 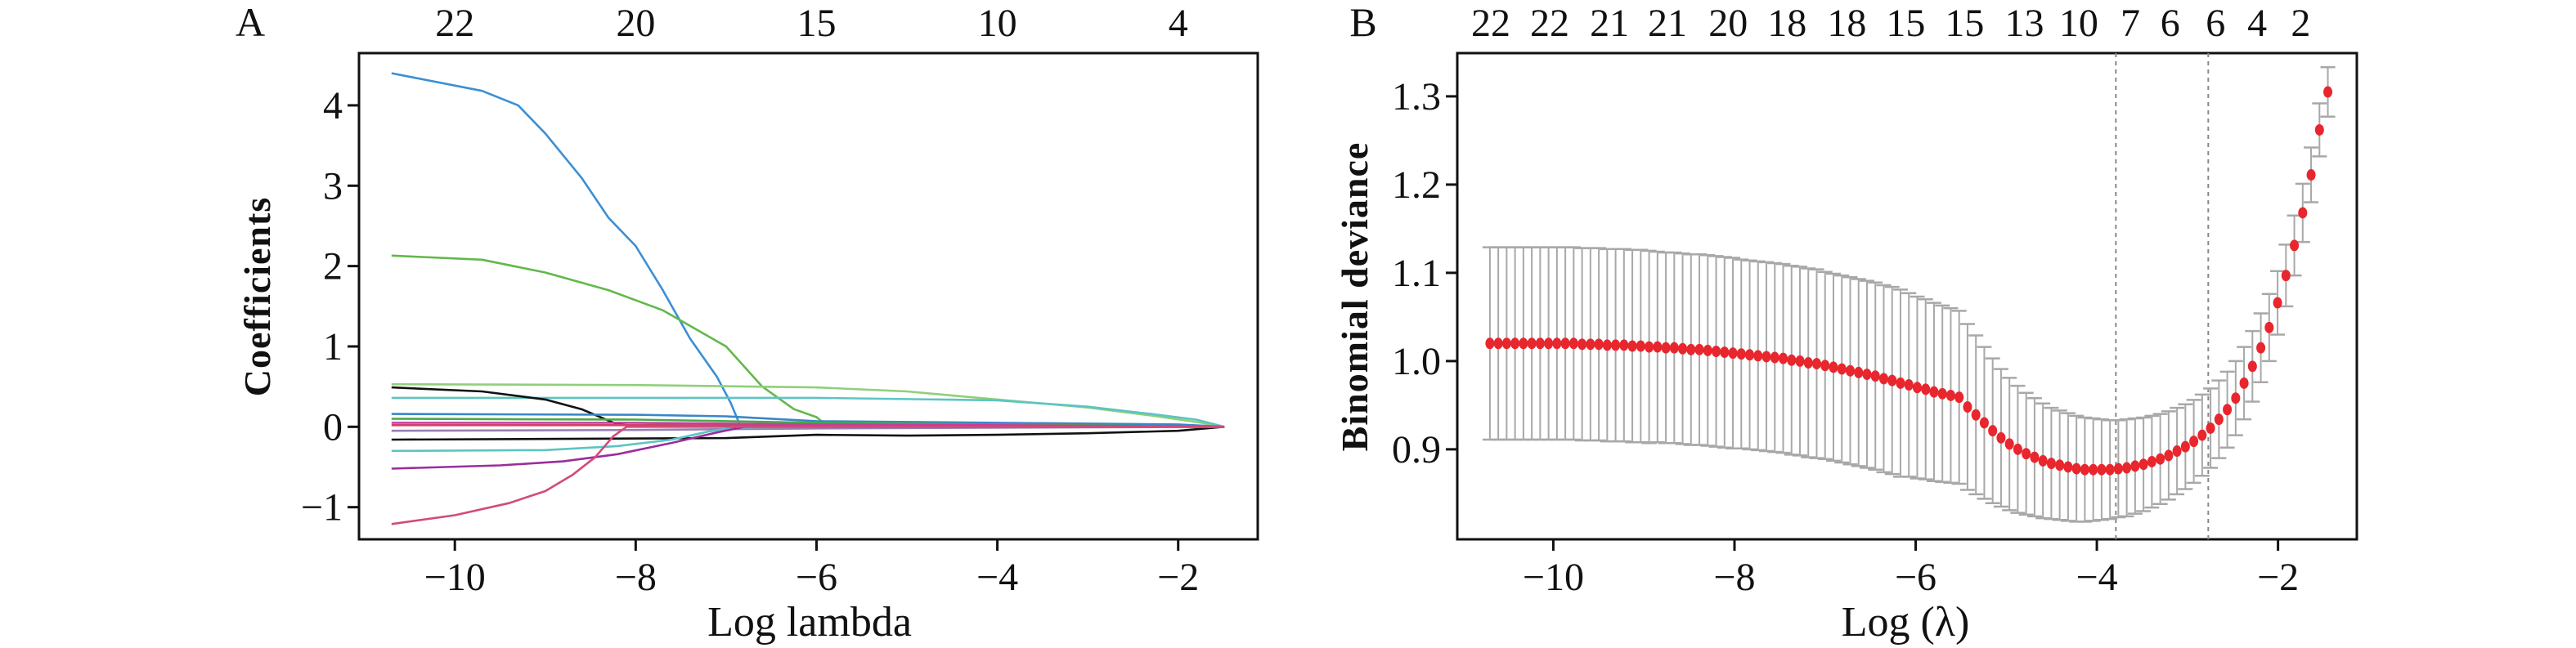 I want to click on panel-a-y-tick-label: 1, so click(x=333, y=347).